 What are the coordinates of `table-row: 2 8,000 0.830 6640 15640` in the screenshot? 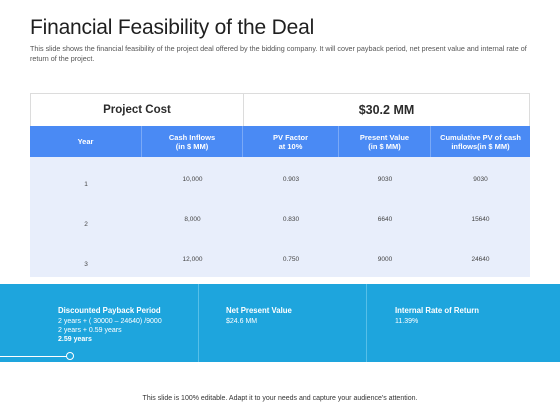 It's located at (280, 219).